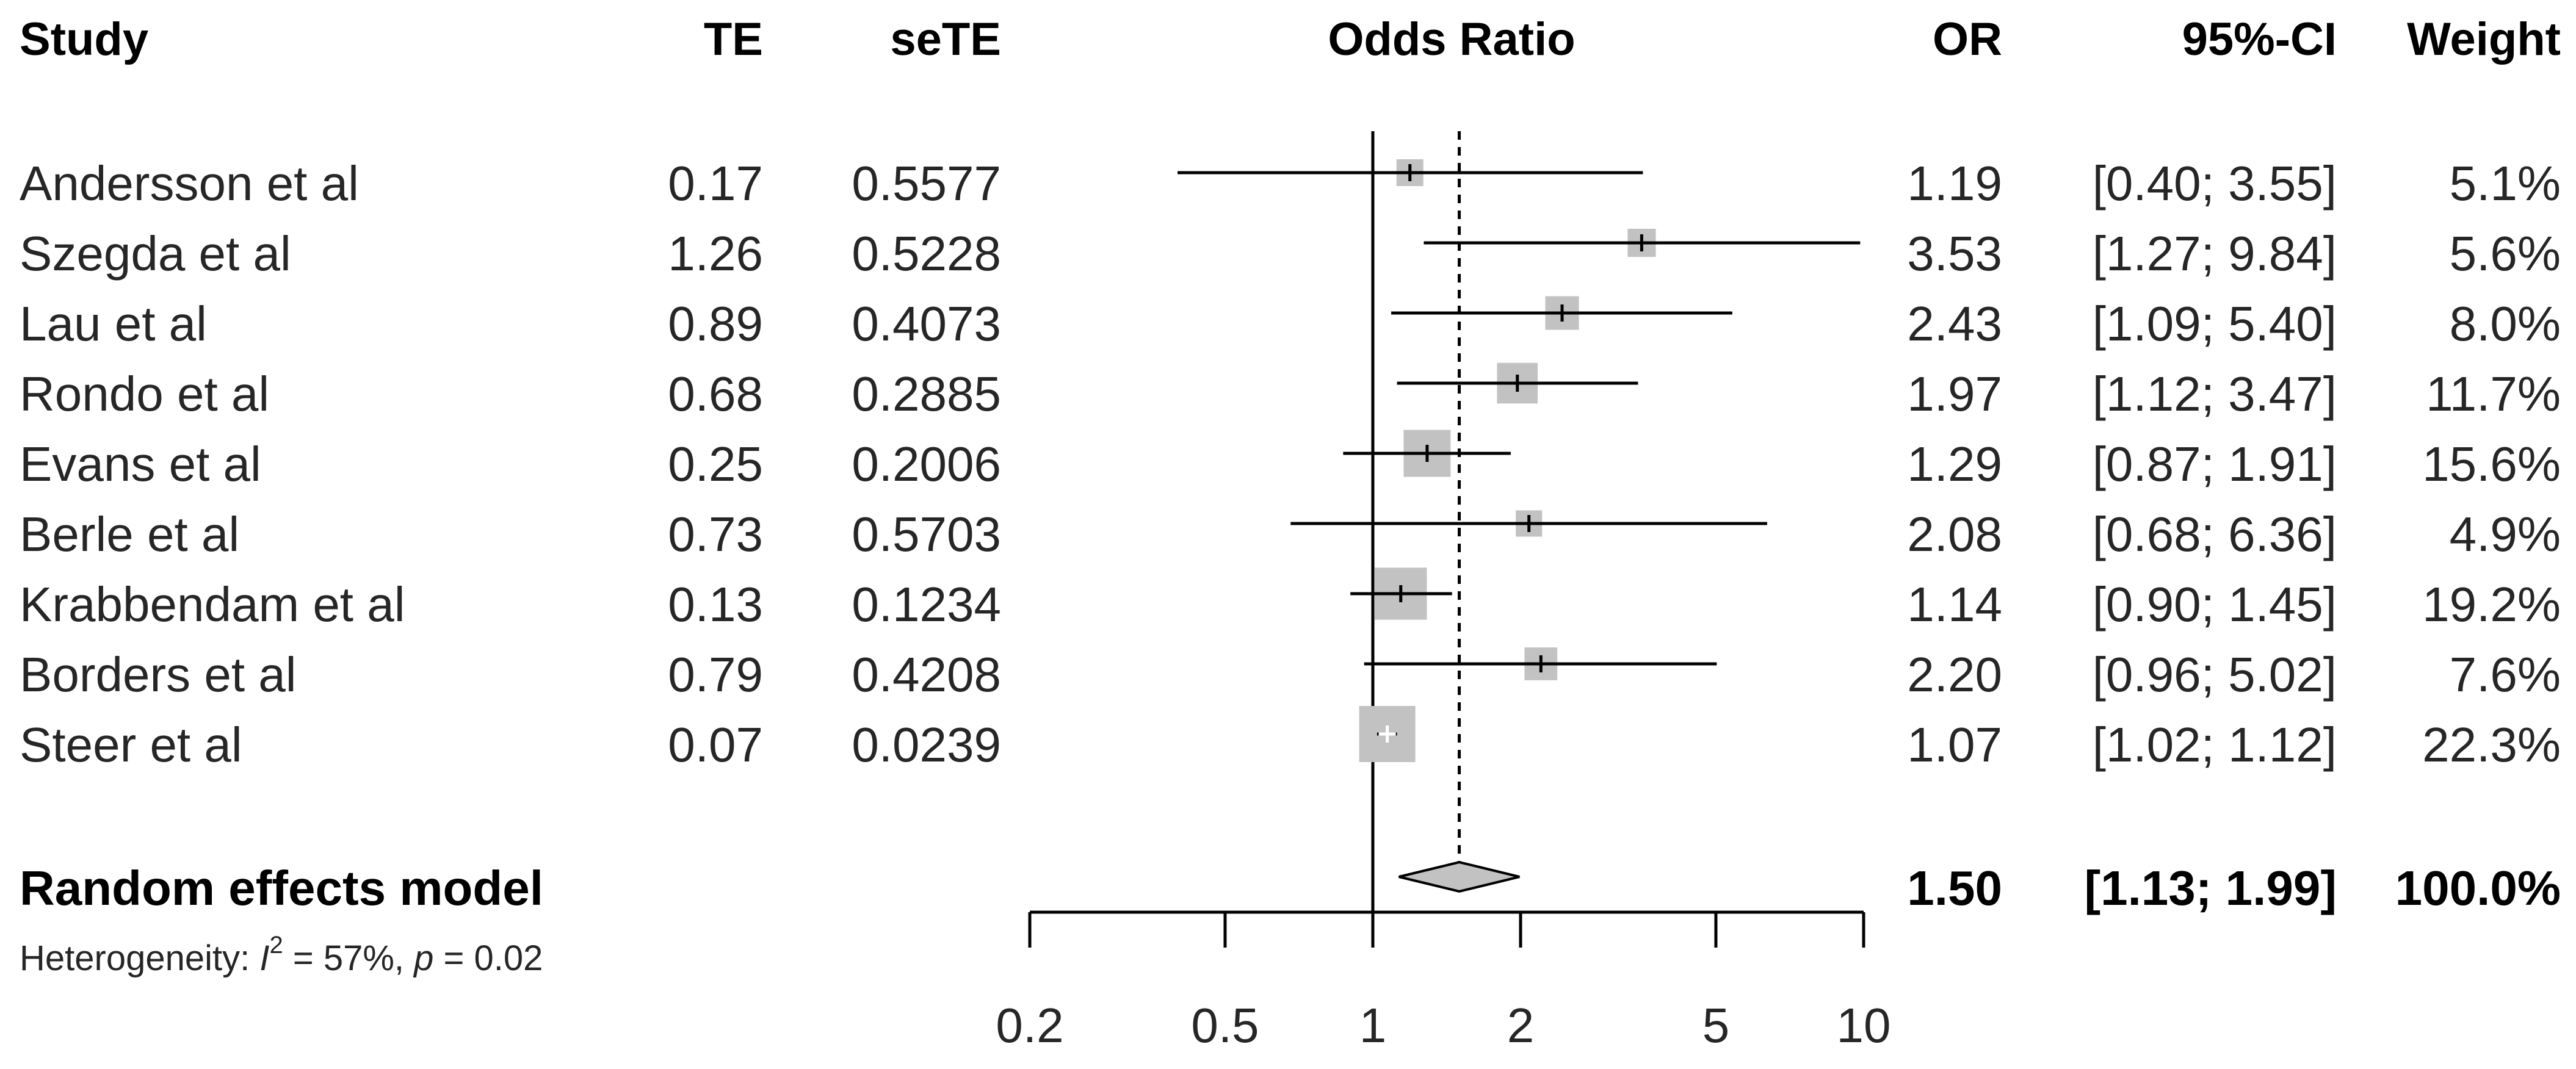 The height and width of the screenshot is (1069, 2576). What do you see at coordinates (189, 183) in the screenshot?
I see `study-name: Andersson et al` at bounding box center [189, 183].